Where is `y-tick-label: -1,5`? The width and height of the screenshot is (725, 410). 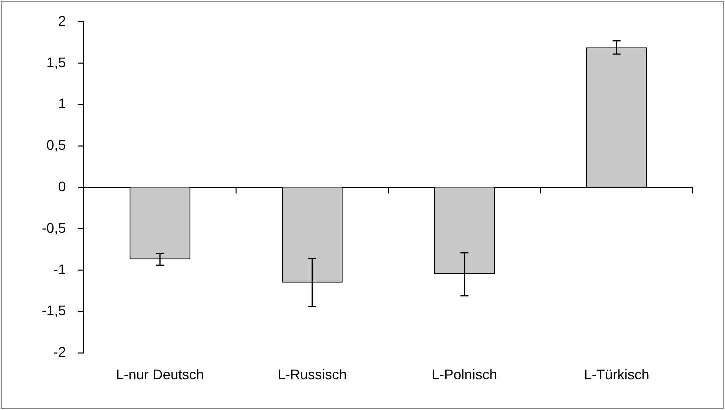 y-tick-label: -1,5 is located at coordinates (54, 310).